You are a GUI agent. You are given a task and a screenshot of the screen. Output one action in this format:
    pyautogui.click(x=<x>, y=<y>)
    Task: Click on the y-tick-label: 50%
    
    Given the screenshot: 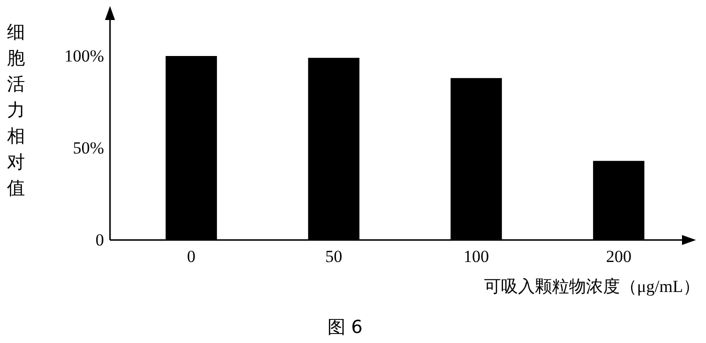 What is the action you would take?
    pyautogui.click(x=88, y=148)
    